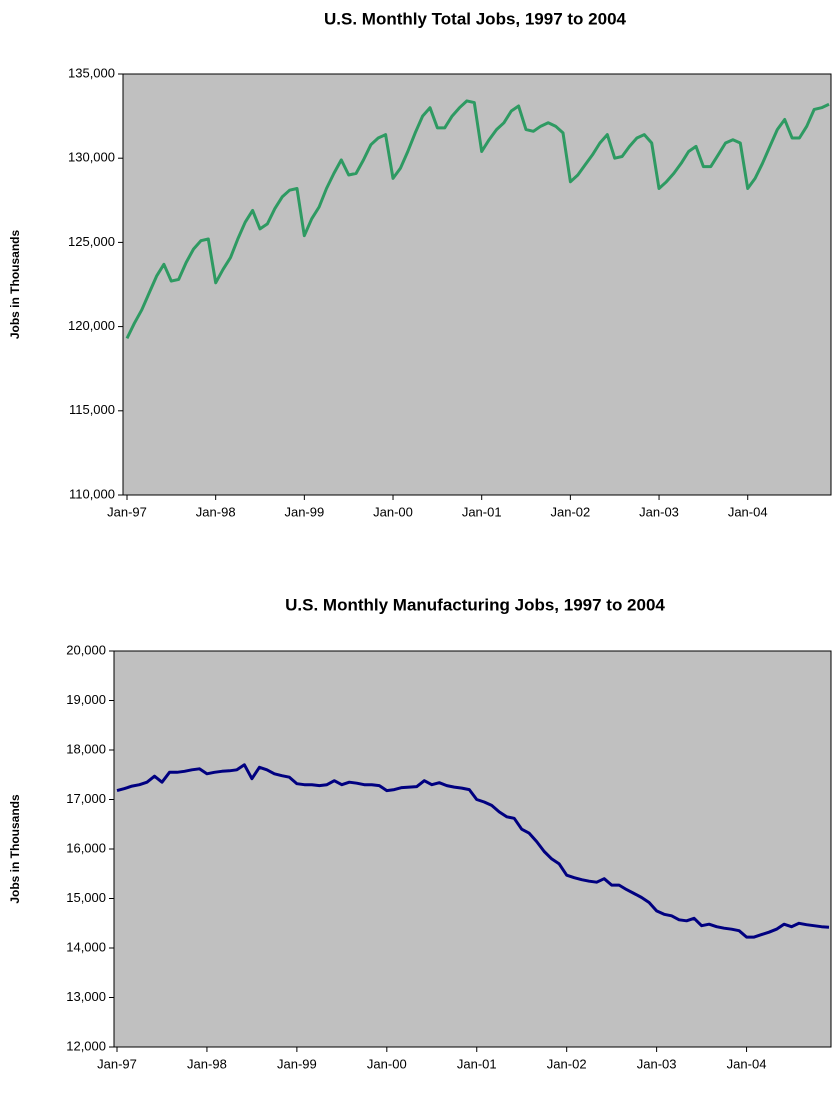 The width and height of the screenshot is (832, 1108). What do you see at coordinates (475, 18) in the screenshot?
I see `chart-title: U.S. Monthly Total Jobs, 1997 to 2004` at bounding box center [475, 18].